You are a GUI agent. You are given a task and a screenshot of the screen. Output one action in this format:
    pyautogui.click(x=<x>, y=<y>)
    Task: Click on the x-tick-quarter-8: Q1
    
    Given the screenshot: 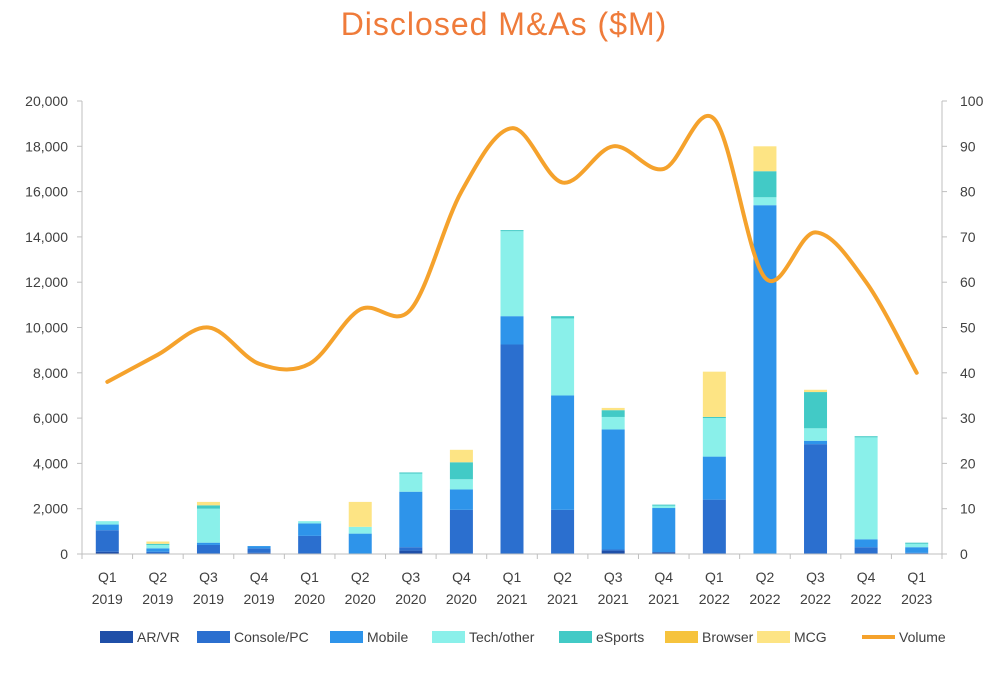 What is the action you would take?
    pyautogui.click(x=512, y=577)
    